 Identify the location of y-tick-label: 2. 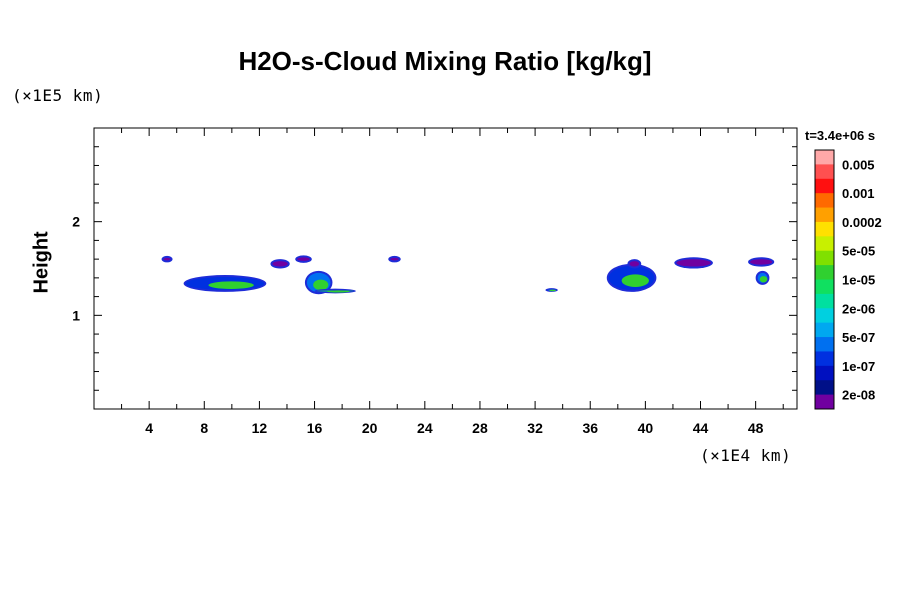
(76, 222).